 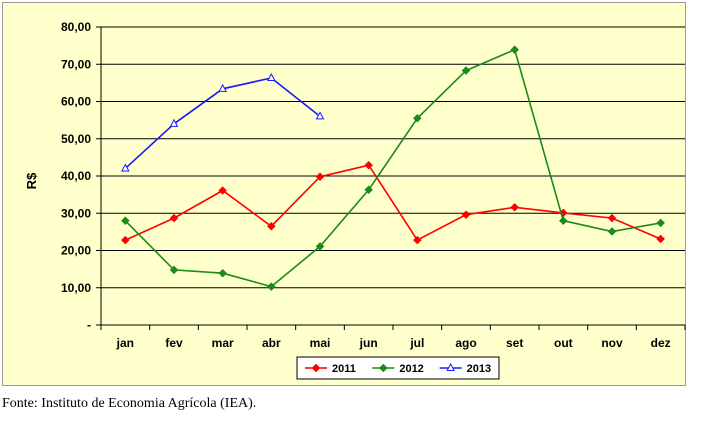 I want to click on legend-item-2013: 2013, so click(x=465, y=368).